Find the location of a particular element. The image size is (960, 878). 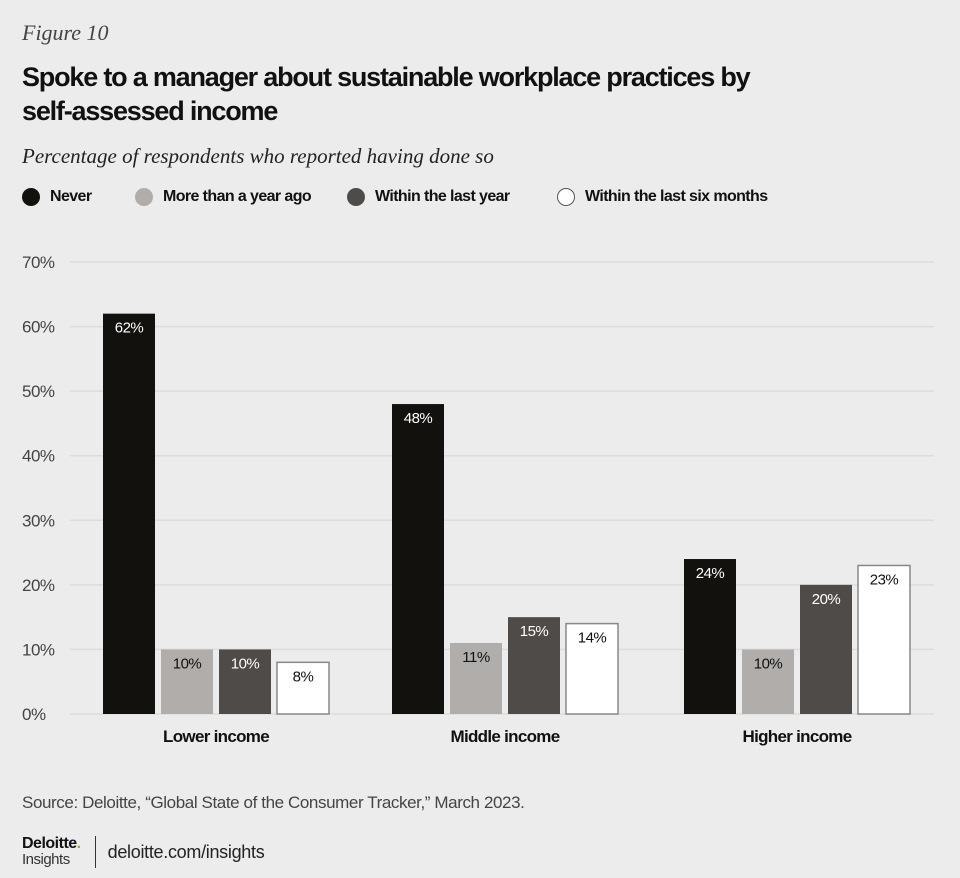

y-tick-label: 0% is located at coordinates (34, 714).